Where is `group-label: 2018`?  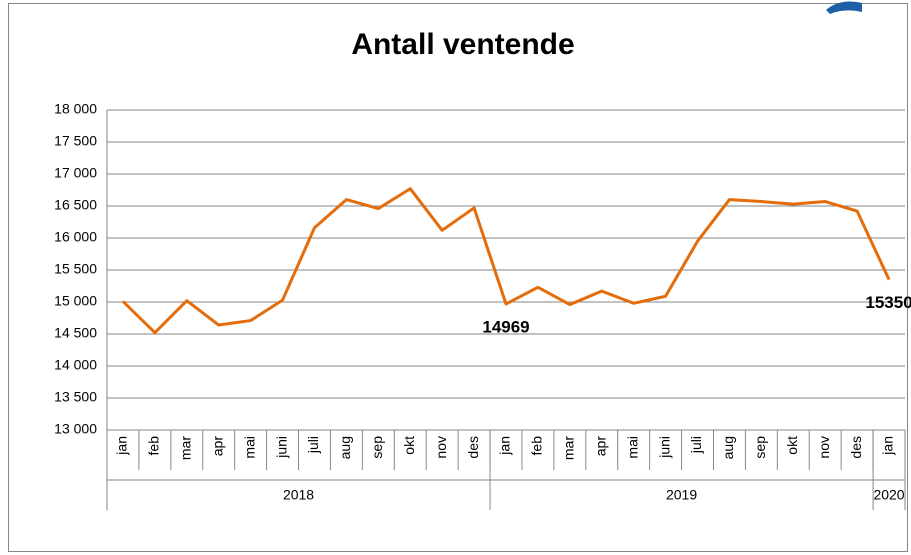 group-label: 2018 is located at coordinates (298, 495).